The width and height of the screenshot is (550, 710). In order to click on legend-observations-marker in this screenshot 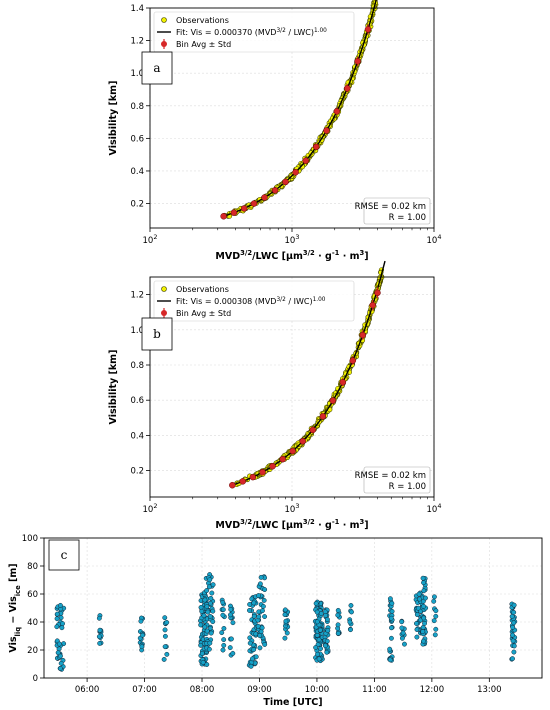, I will do `click(164, 20)`.